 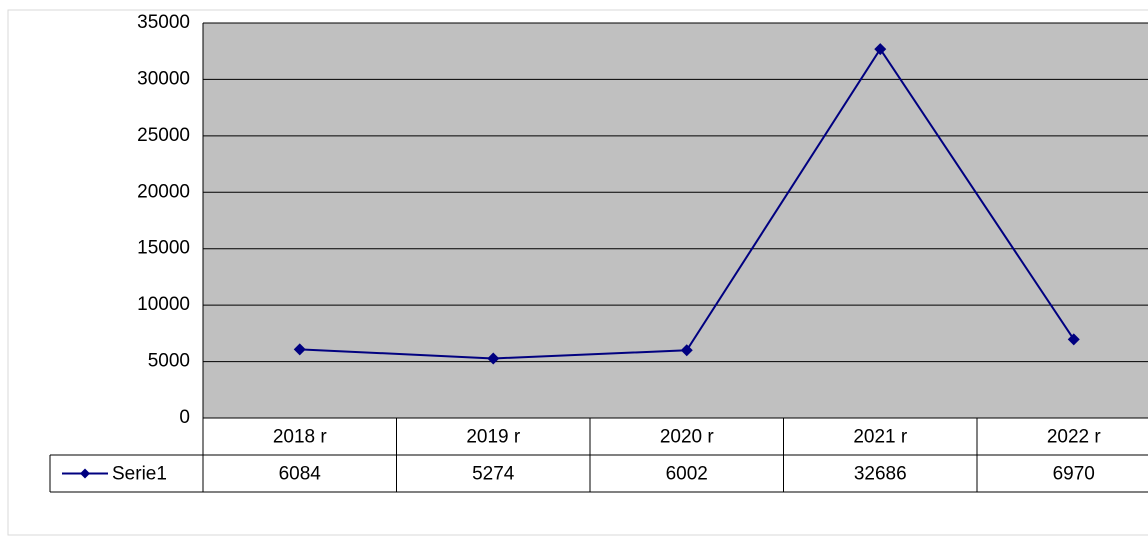 What do you see at coordinates (880, 474) in the screenshot?
I see `table-value: 32686` at bounding box center [880, 474].